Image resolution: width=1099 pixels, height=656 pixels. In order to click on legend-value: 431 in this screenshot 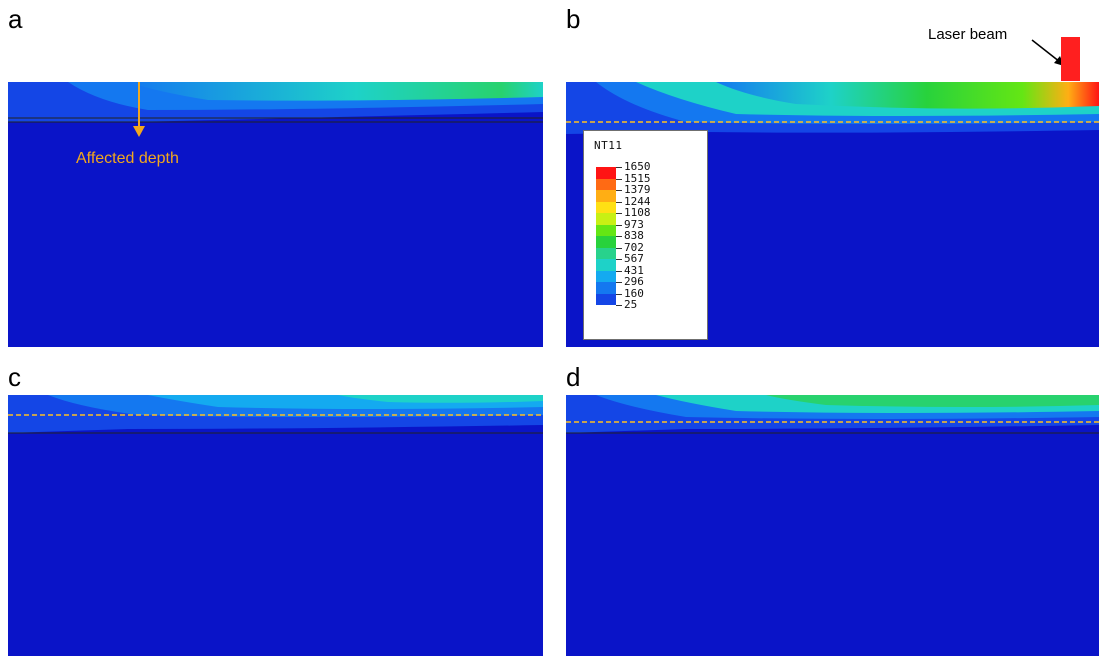, I will do `click(634, 270)`.